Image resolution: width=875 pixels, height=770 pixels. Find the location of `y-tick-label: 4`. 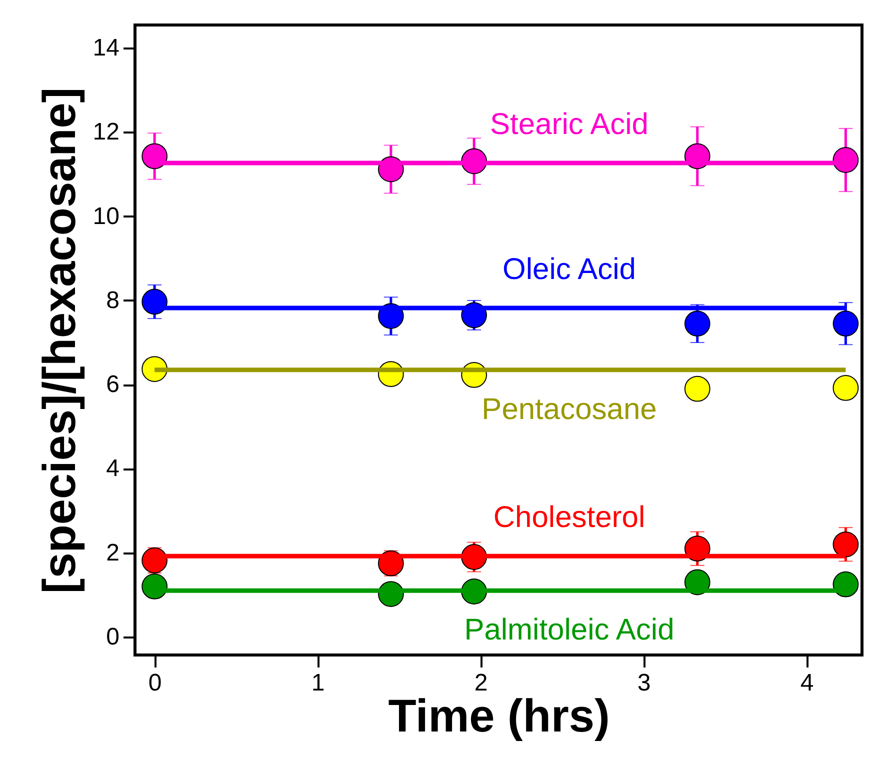

y-tick-label: 4 is located at coordinates (113, 468).